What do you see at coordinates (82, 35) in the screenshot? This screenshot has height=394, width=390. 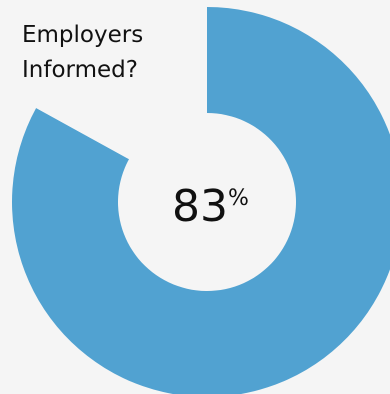 I see `chart-title-line-1: Employers` at bounding box center [82, 35].